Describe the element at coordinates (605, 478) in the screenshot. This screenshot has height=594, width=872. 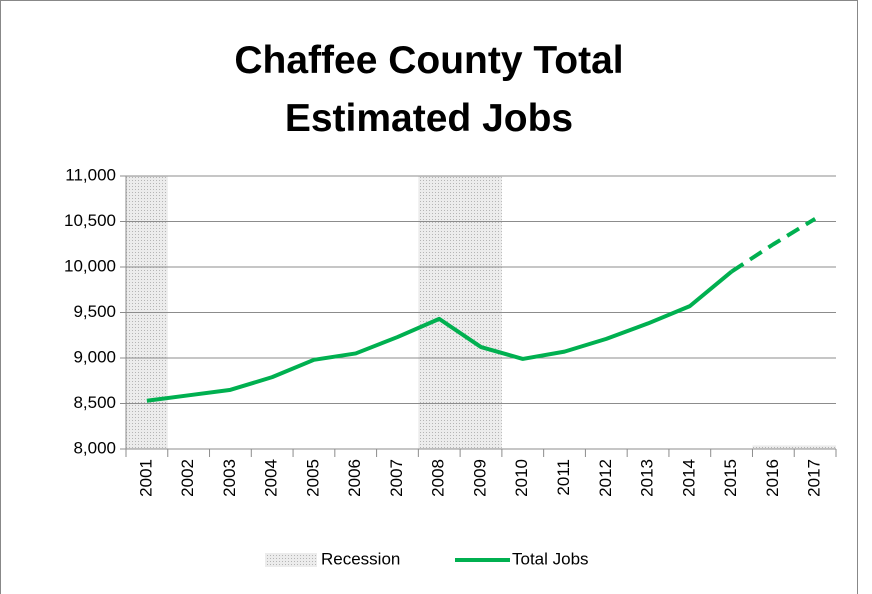
I see `x-tick-label: 2012` at that location.